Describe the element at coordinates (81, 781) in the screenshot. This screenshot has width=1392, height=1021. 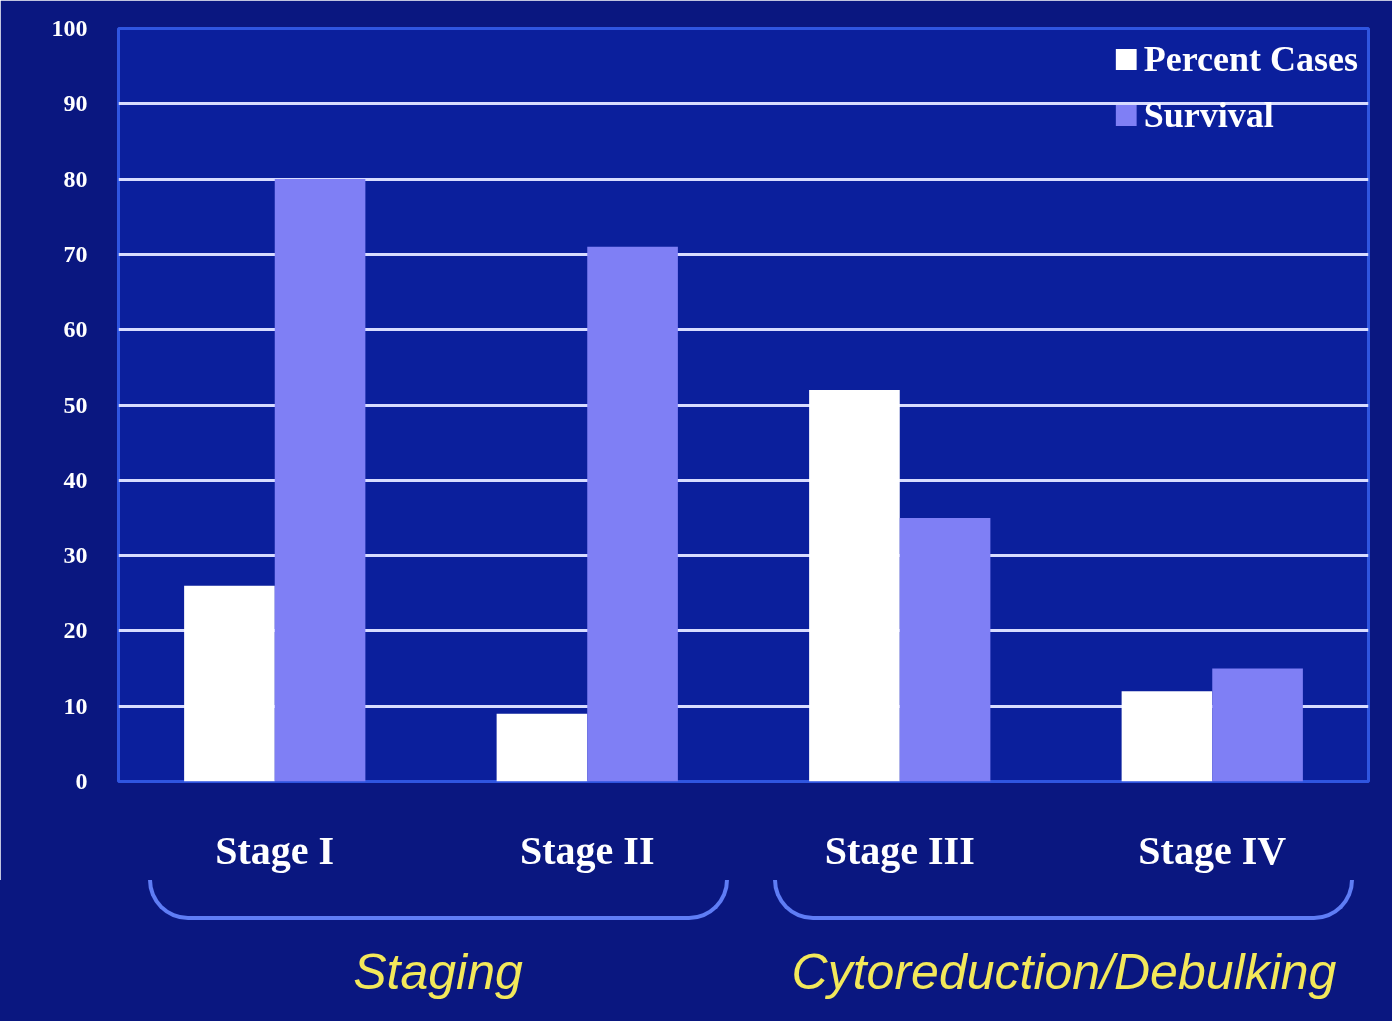
I see `y-tick-label: 0` at that location.